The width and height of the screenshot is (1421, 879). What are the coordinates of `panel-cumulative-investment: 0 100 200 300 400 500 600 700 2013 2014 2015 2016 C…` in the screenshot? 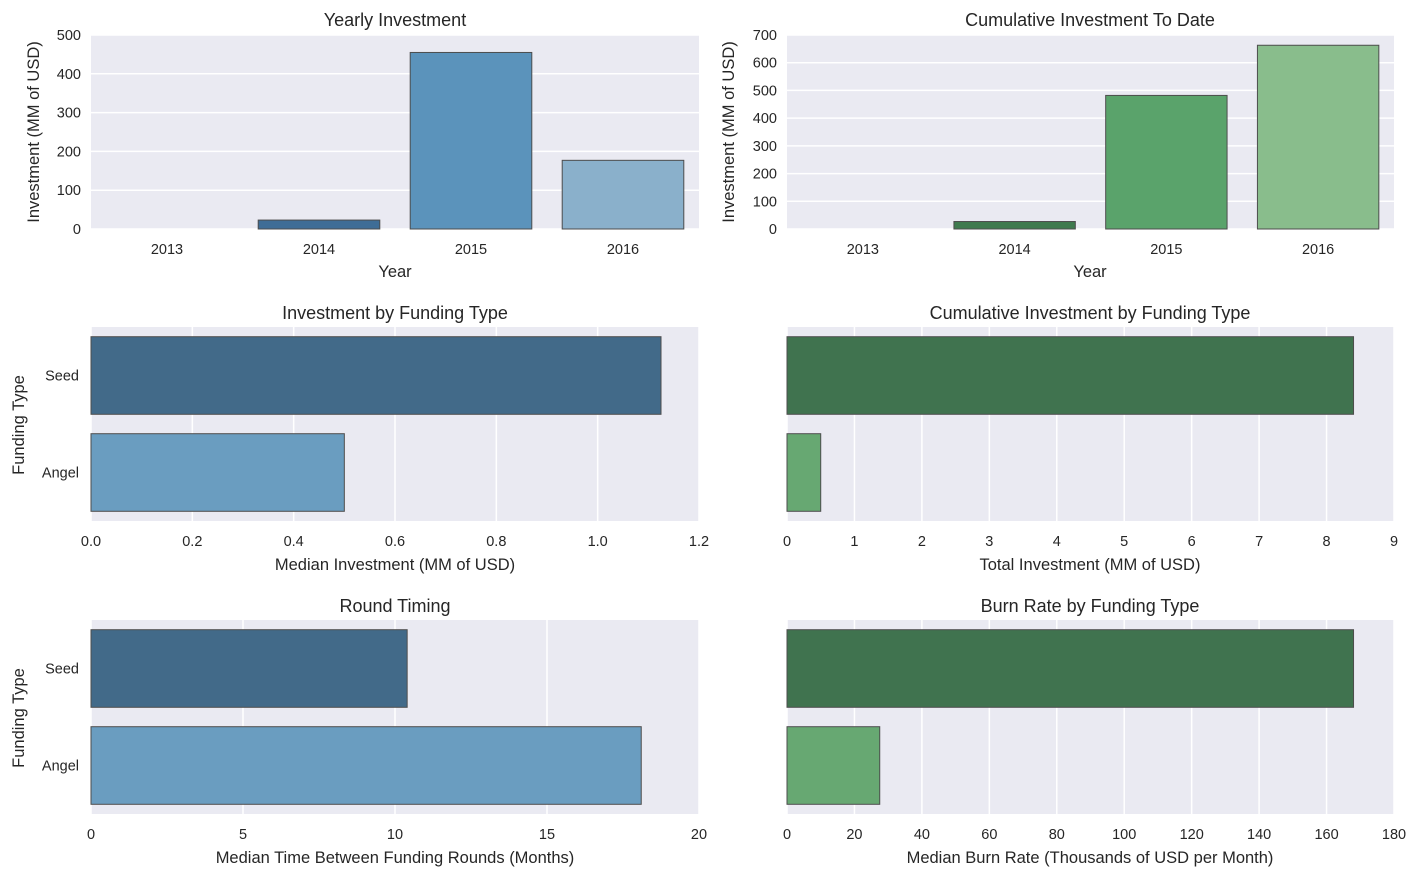 It's located at (1057, 145).